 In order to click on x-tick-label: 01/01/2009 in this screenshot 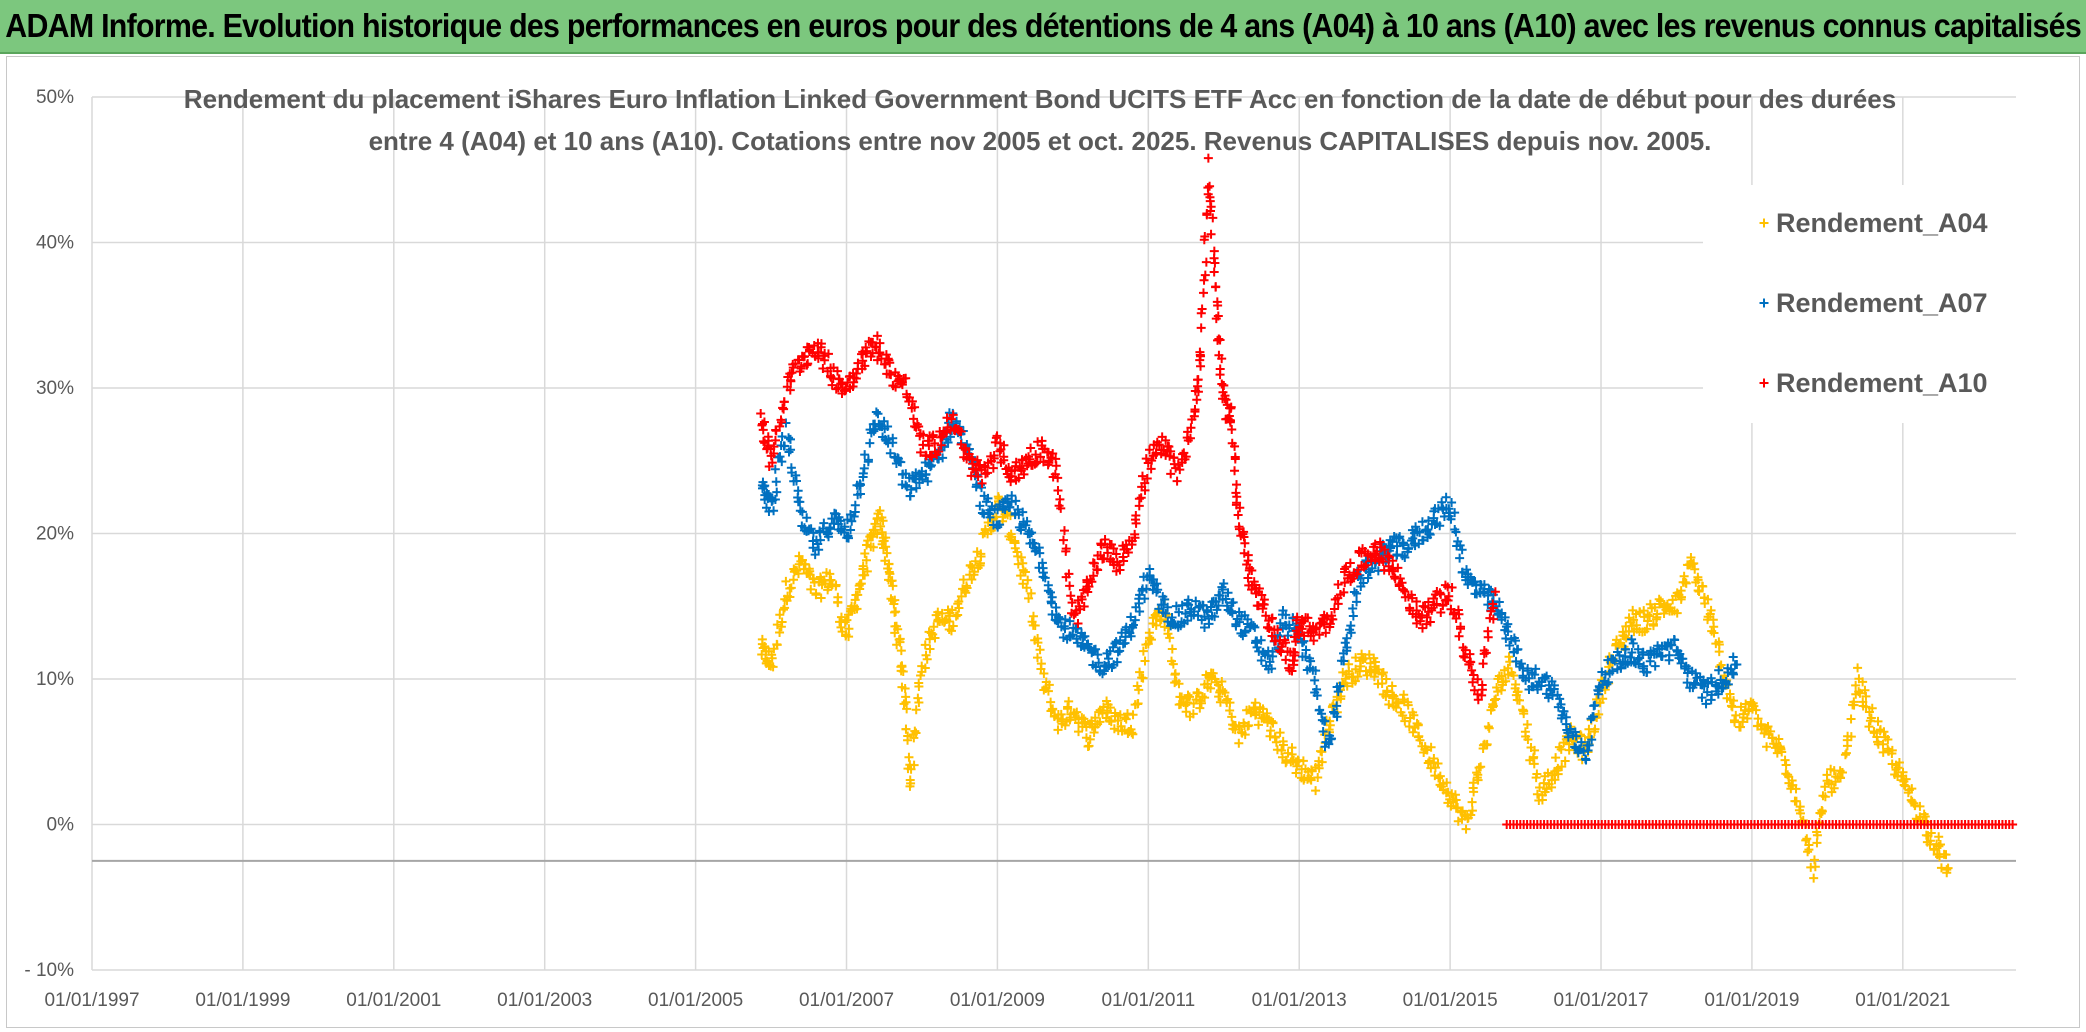, I will do `click(997, 1000)`.